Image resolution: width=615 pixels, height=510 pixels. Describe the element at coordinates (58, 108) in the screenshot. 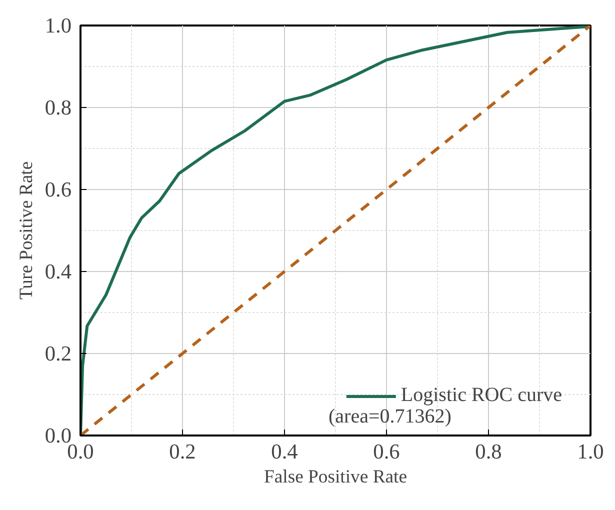

I see `y-tick-label: 0.8` at that location.